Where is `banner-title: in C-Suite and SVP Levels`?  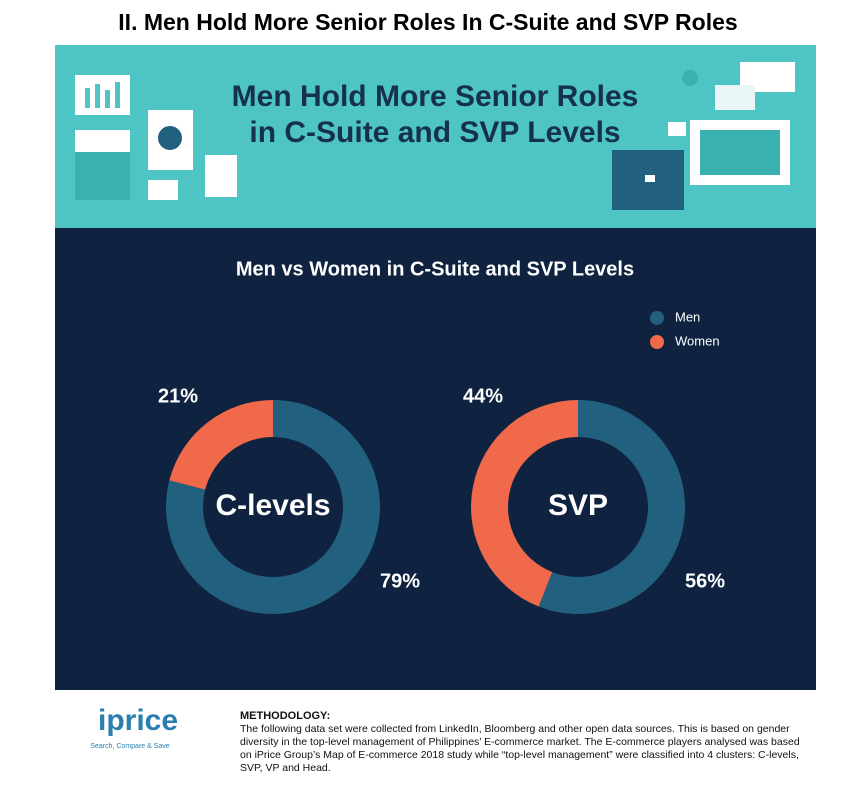
banner-title: in C-Suite and SVP Levels is located at coordinates (434, 132).